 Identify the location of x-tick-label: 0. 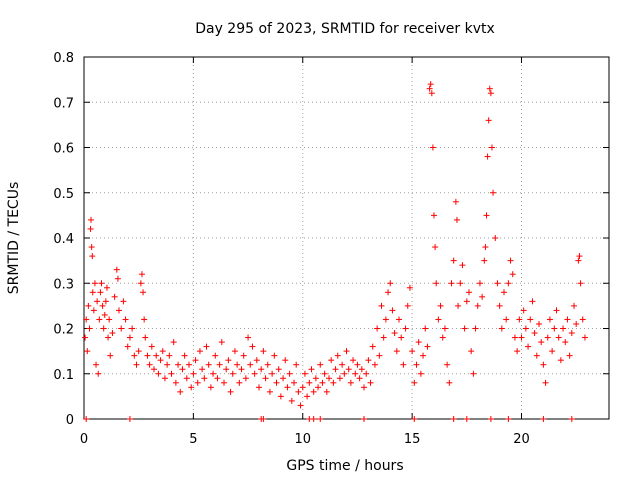
(84, 439).